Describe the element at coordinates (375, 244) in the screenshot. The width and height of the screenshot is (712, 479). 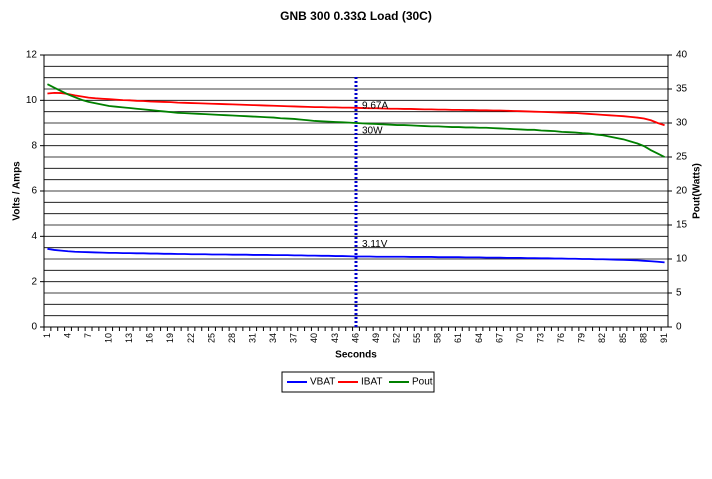
I see `annotation: 3.11V` at that location.